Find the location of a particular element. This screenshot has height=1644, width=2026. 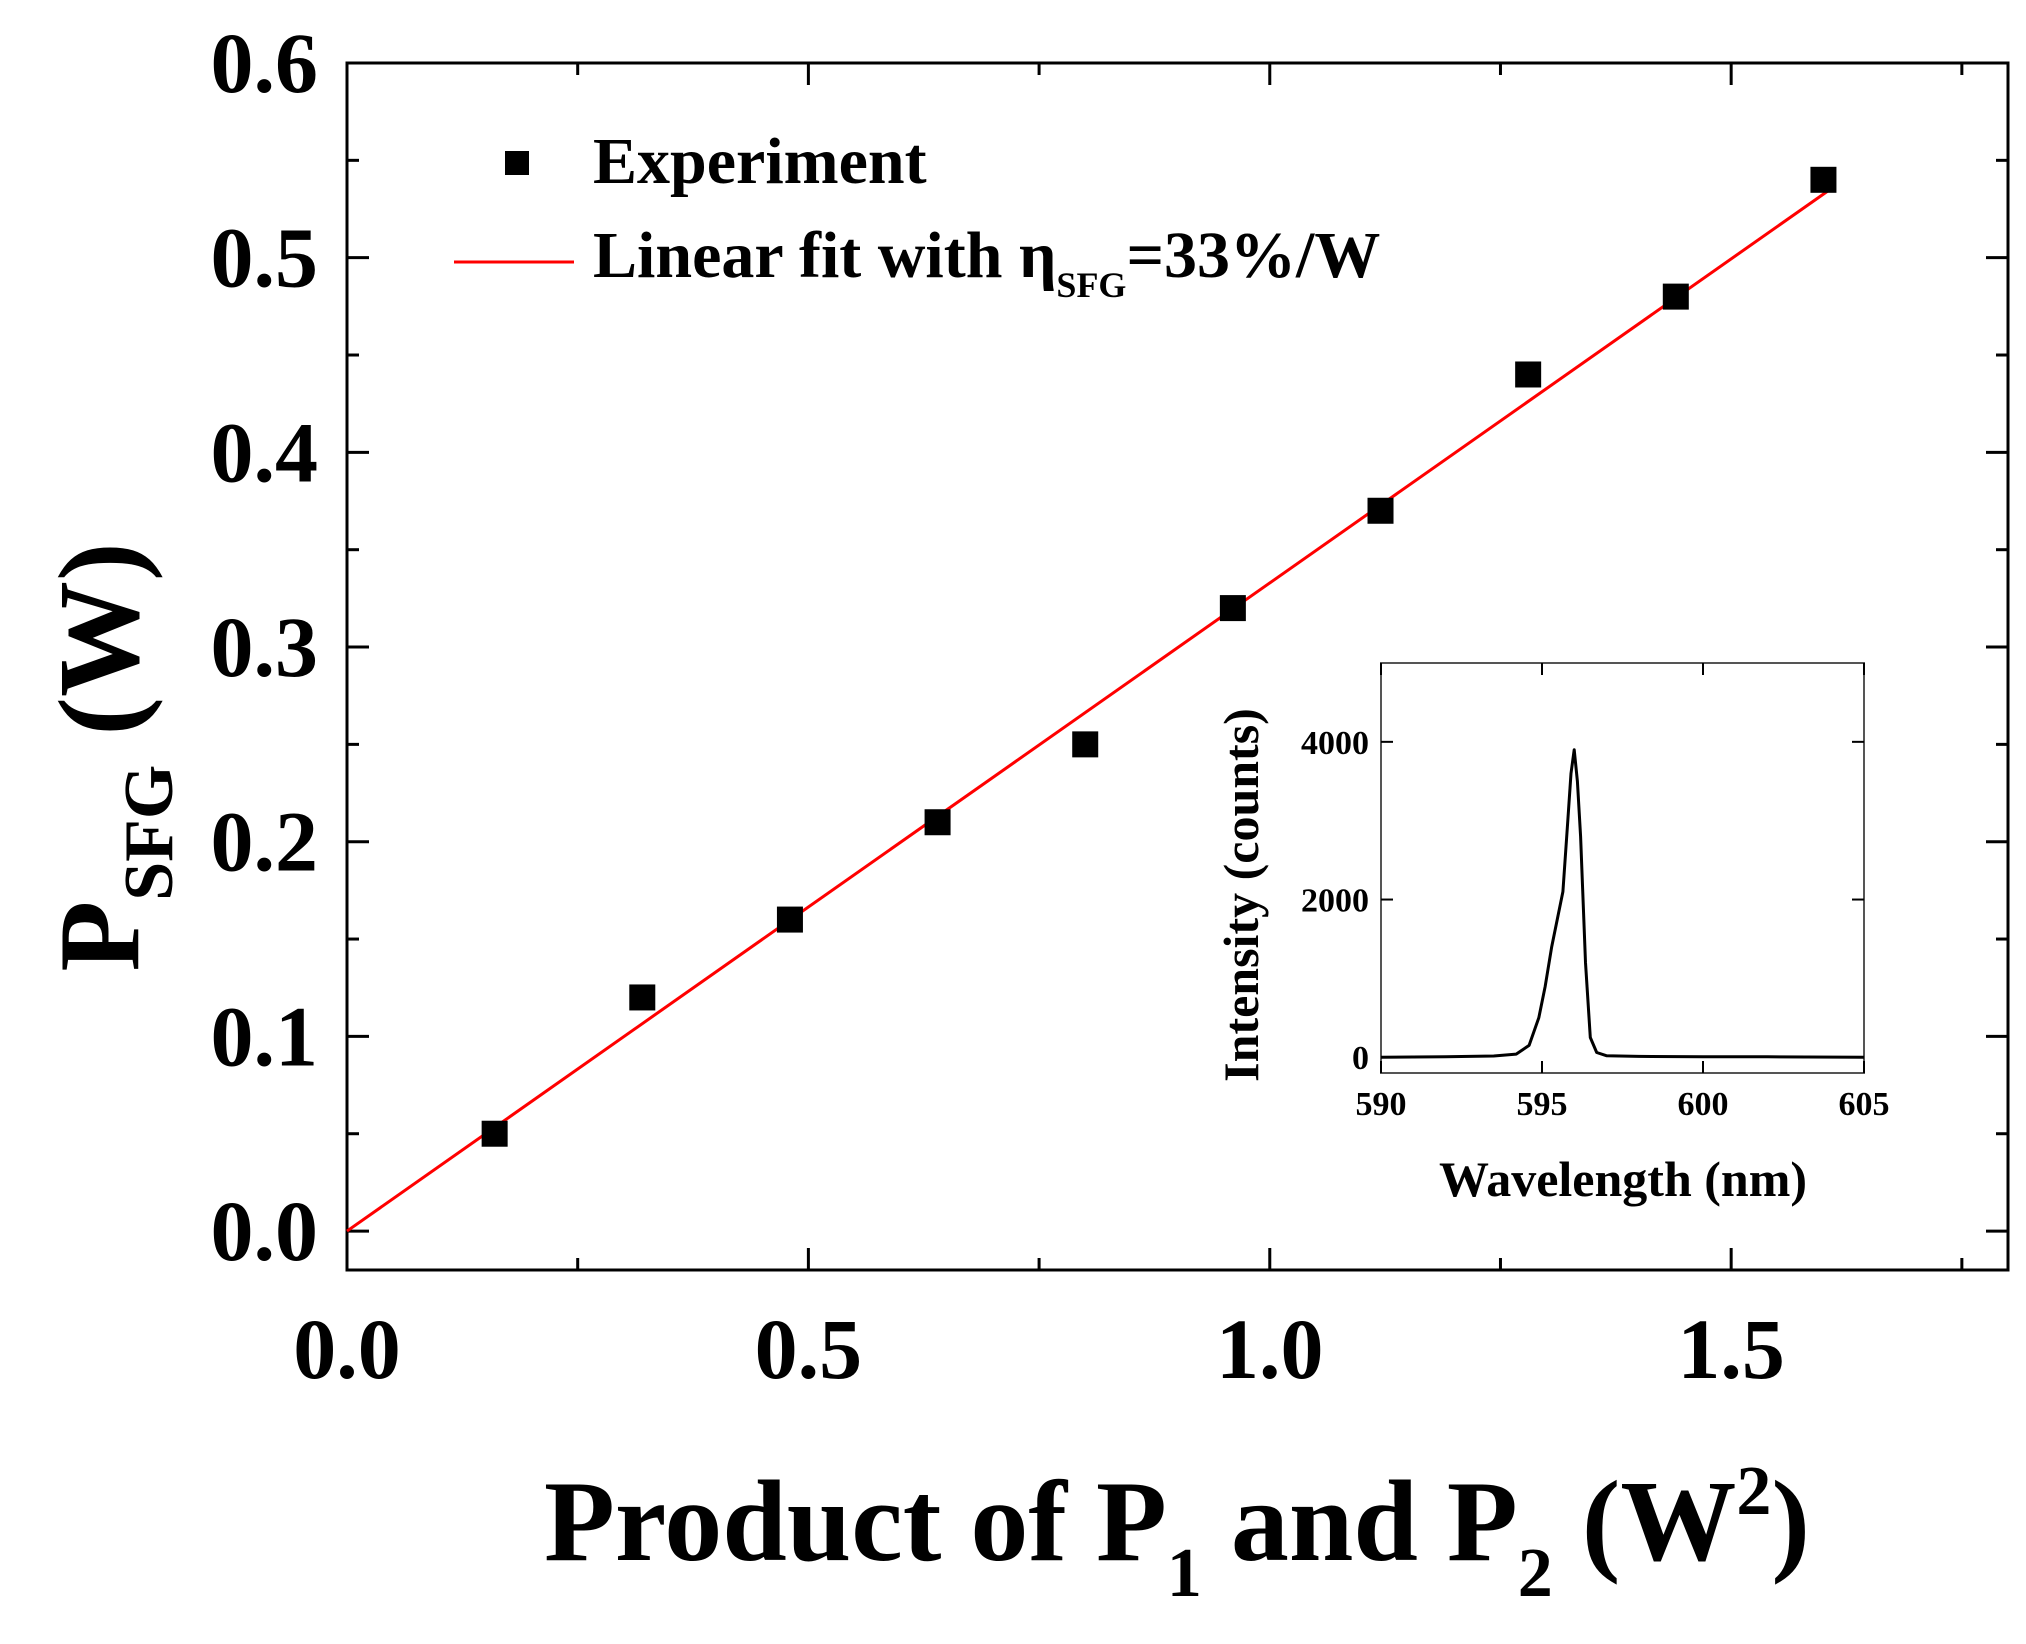

x-label-text: (W is located at coordinates (1645, 1522).